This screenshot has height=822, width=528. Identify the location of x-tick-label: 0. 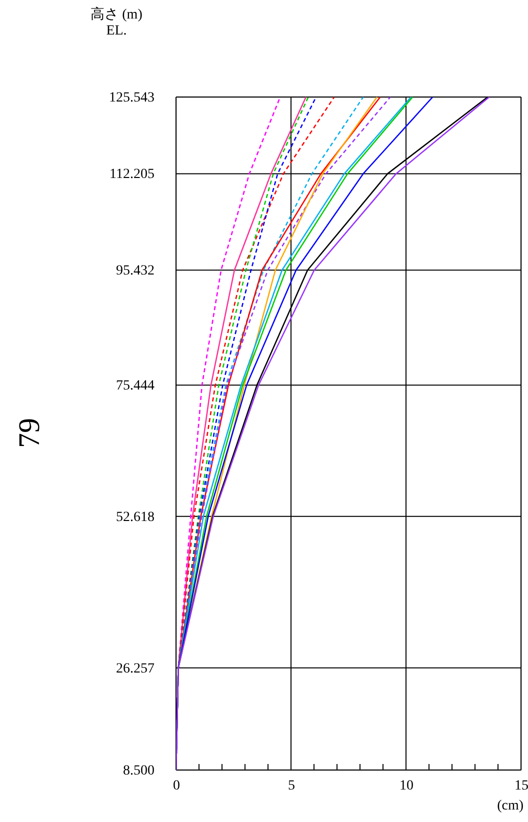
(176, 786).